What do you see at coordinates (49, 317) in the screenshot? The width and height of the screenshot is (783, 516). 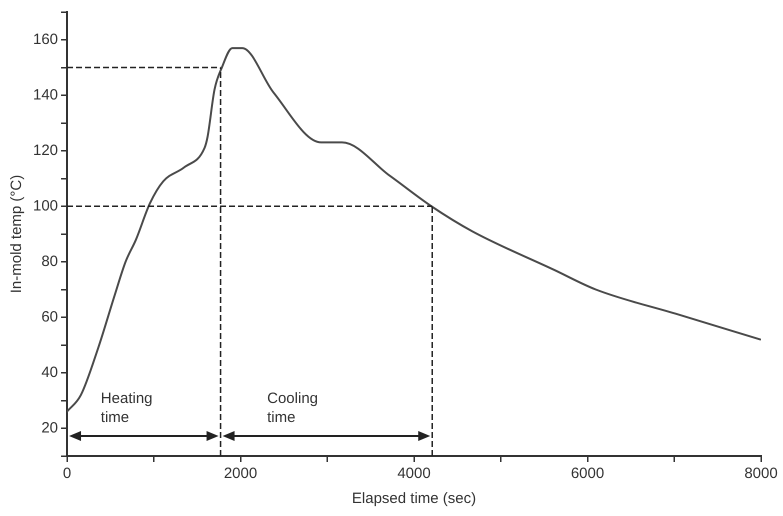 I see `y-tick-label: 60` at bounding box center [49, 317].